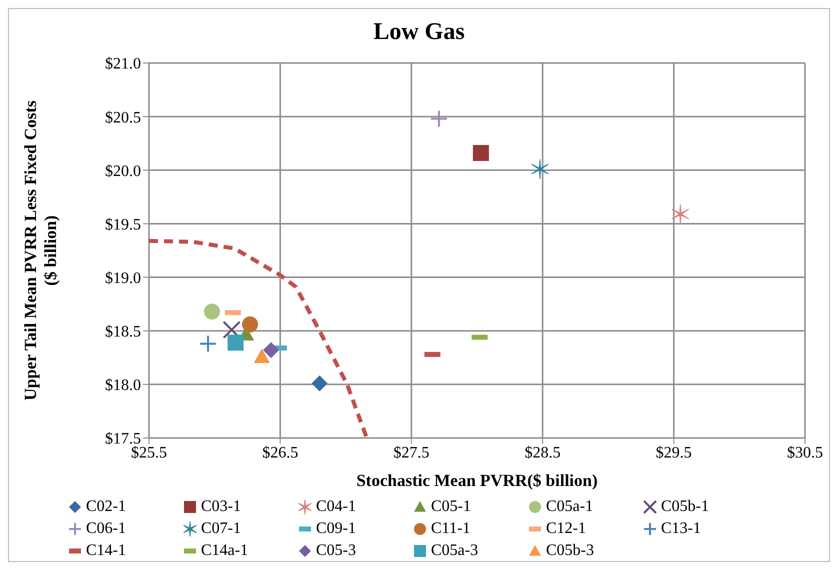  I want to click on y-tick-label: $19.5, so click(123, 225).